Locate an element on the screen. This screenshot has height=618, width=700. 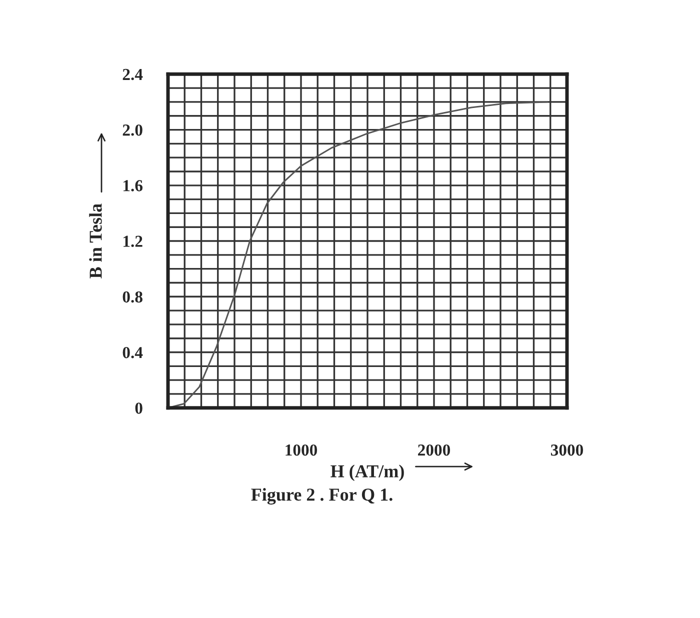
y-axis-title: B in Tesla is located at coordinates (95, 241).